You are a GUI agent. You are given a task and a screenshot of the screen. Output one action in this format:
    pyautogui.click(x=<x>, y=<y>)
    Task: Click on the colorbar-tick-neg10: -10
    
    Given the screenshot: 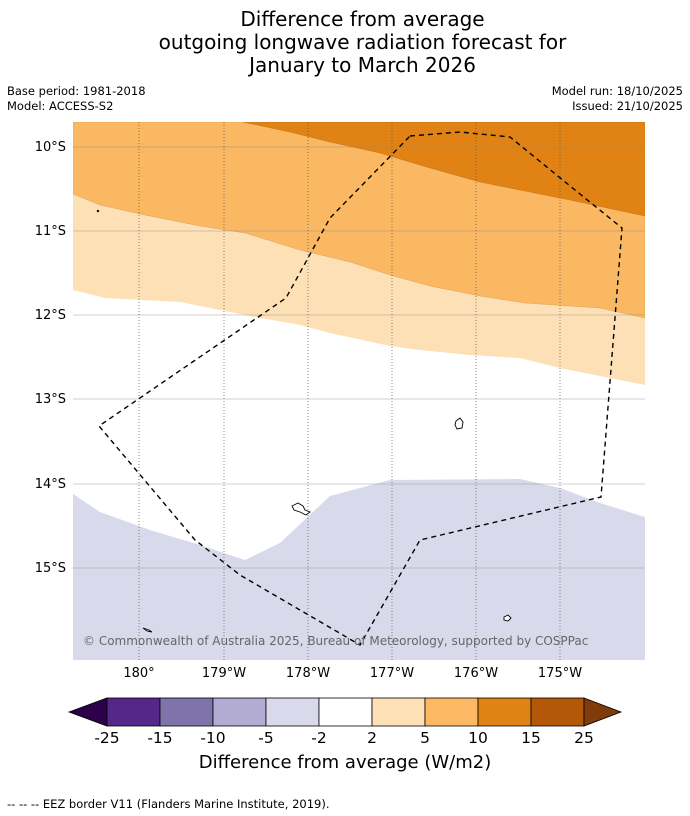 What is the action you would take?
    pyautogui.click(x=212, y=738)
    